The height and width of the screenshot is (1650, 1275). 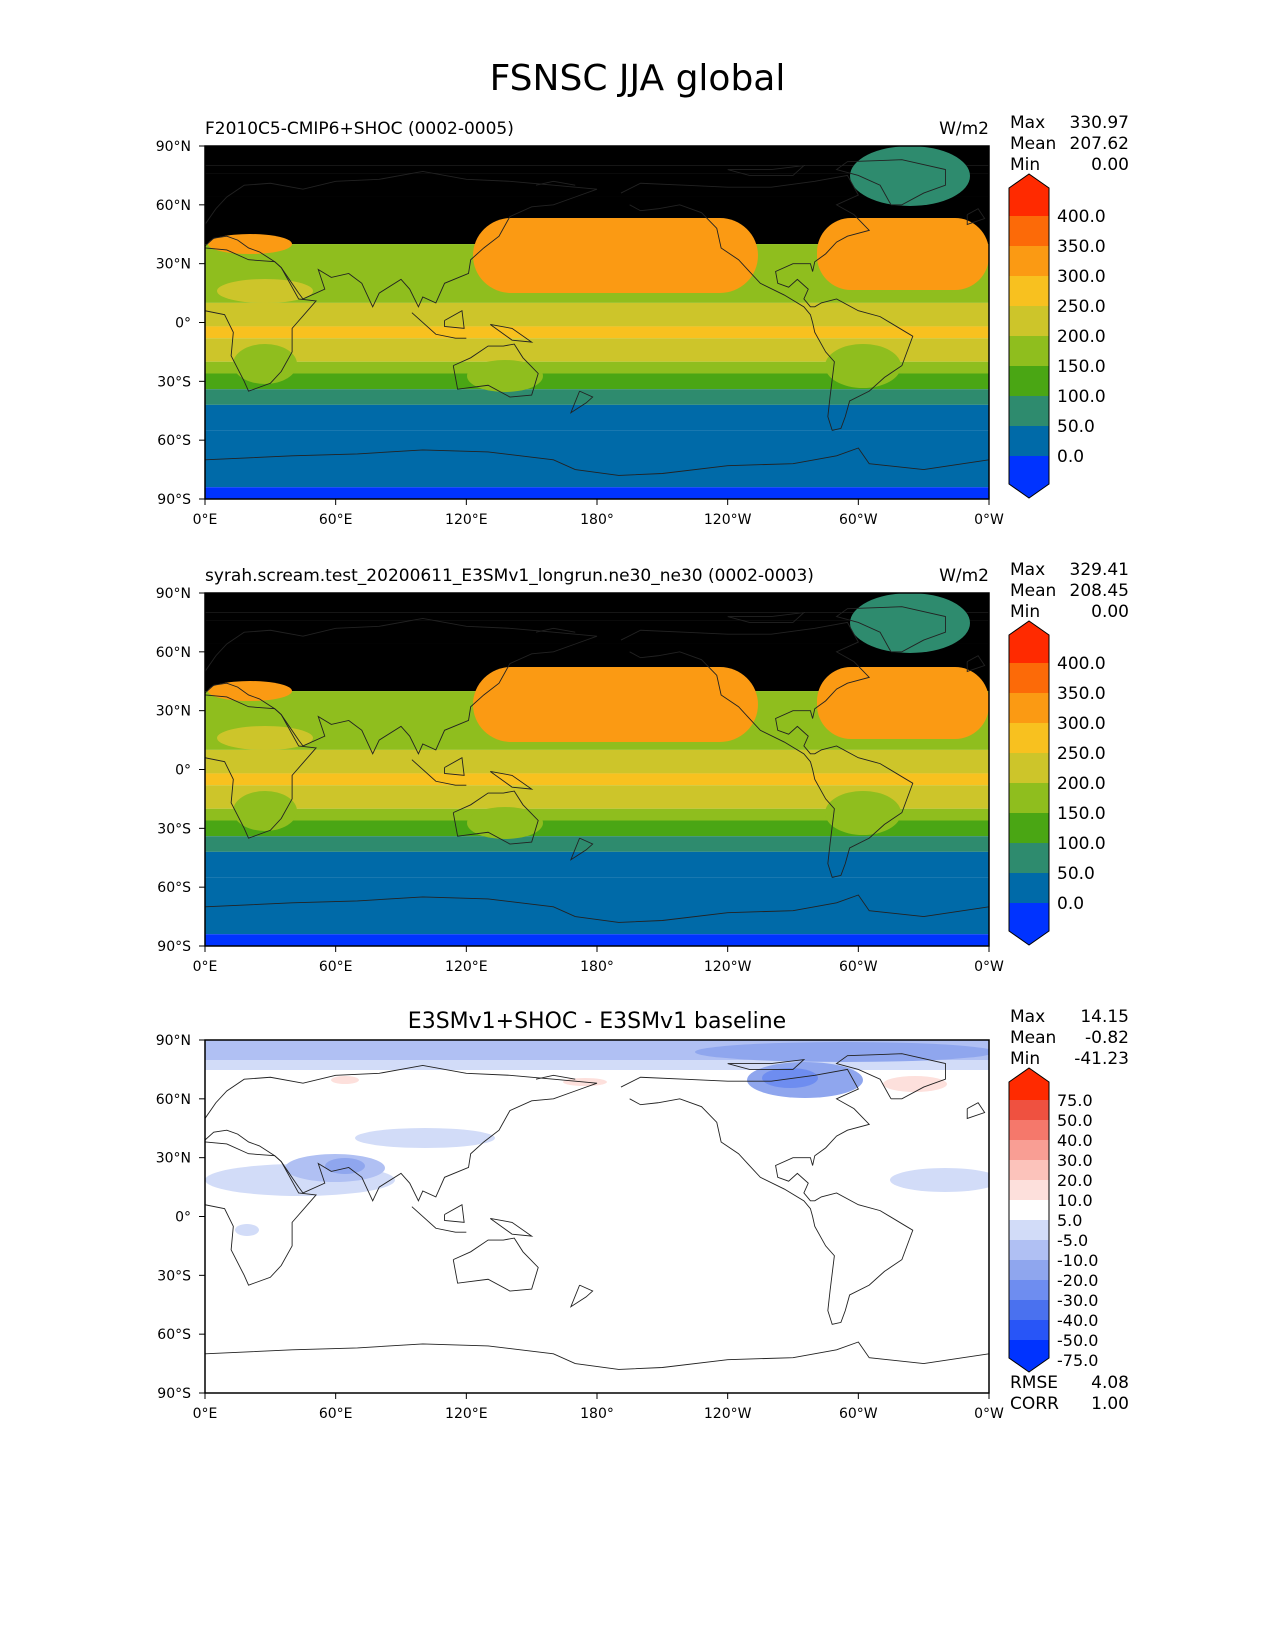 I want to click on panel-3-title: E3SMv1+SHOC - E3SMv1 baseline, so click(x=597, y=1021).